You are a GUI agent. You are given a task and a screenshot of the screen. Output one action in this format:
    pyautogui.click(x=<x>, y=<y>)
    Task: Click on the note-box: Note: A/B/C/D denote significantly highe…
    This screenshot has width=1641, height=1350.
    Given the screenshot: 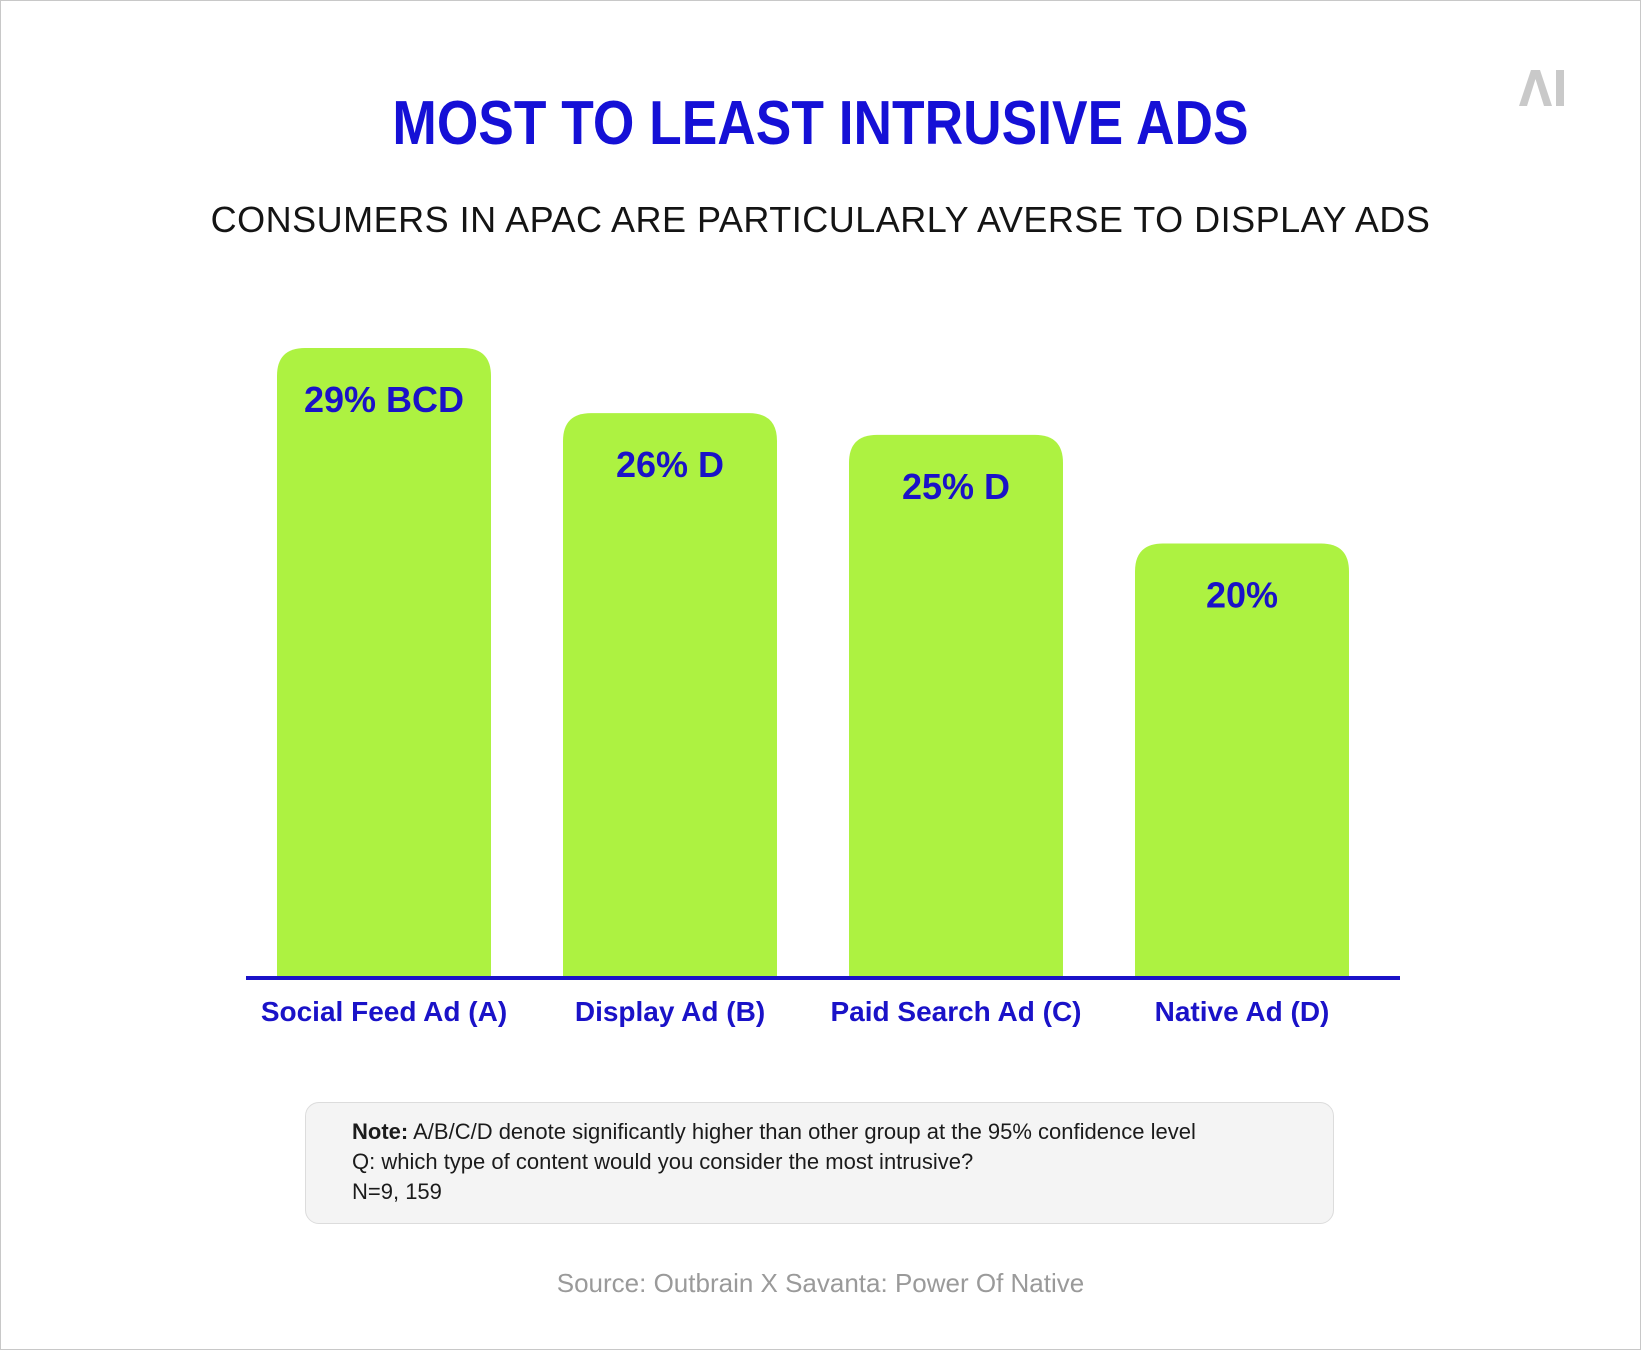 What is the action you would take?
    pyautogui.click(x=819, y=1163)
    